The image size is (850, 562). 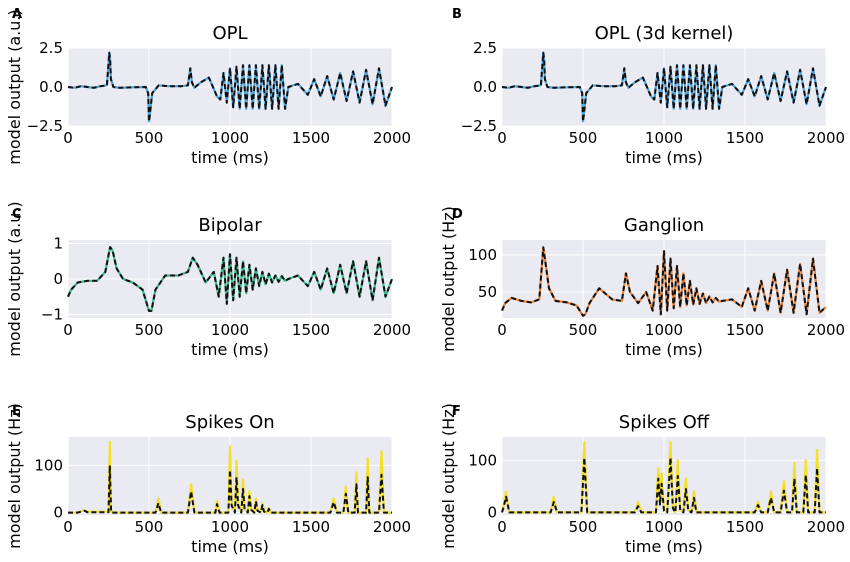 What do you see at coordinates (58, 244) in the screenshot?
I see `y-tick-label: 1` at bounding box center [58, 244].